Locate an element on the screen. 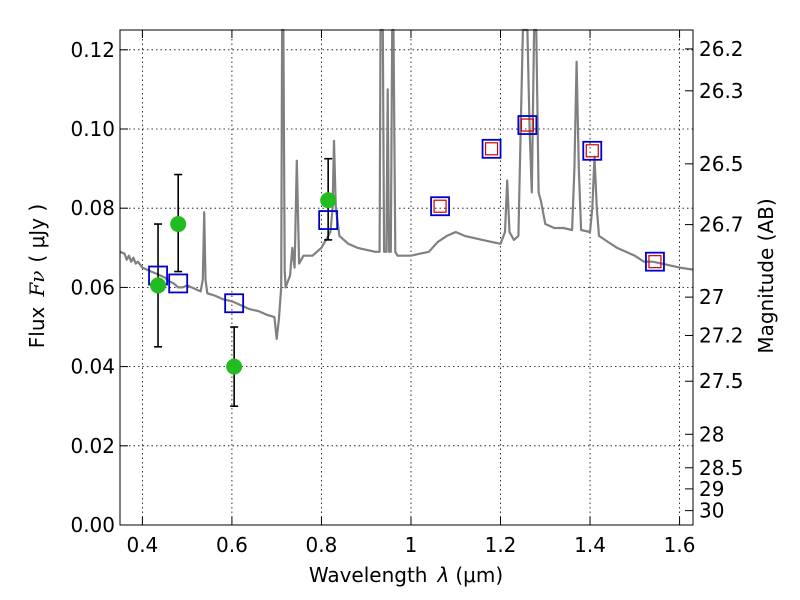  errorbar-layer is located at coordinates (243, 282).